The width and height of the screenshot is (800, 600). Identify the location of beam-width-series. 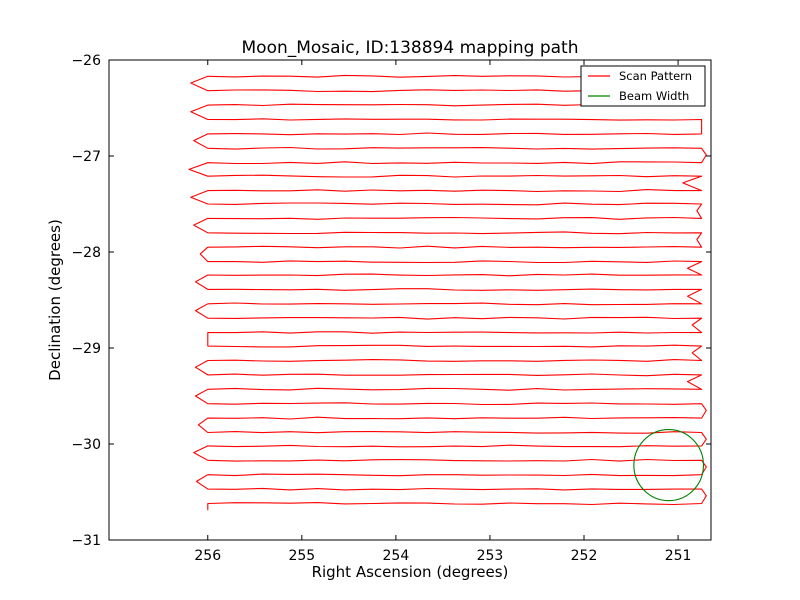
(669, 465).